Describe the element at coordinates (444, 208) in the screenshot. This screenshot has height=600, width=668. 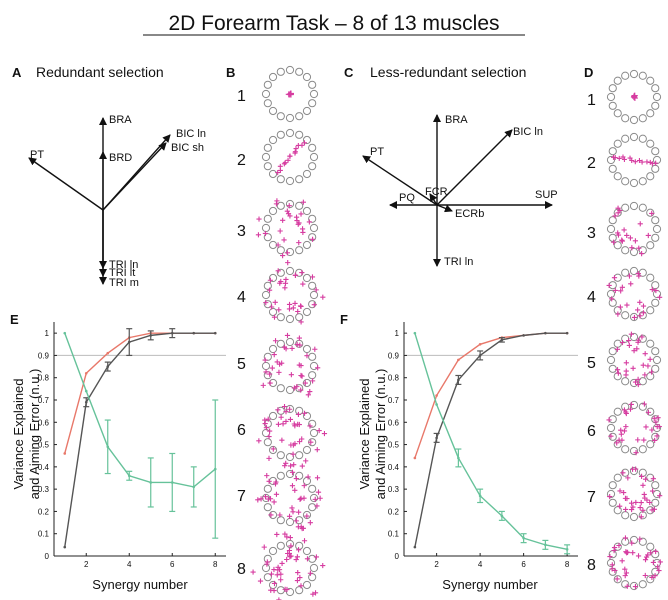
I see `vector-c-ecrb` at that location.